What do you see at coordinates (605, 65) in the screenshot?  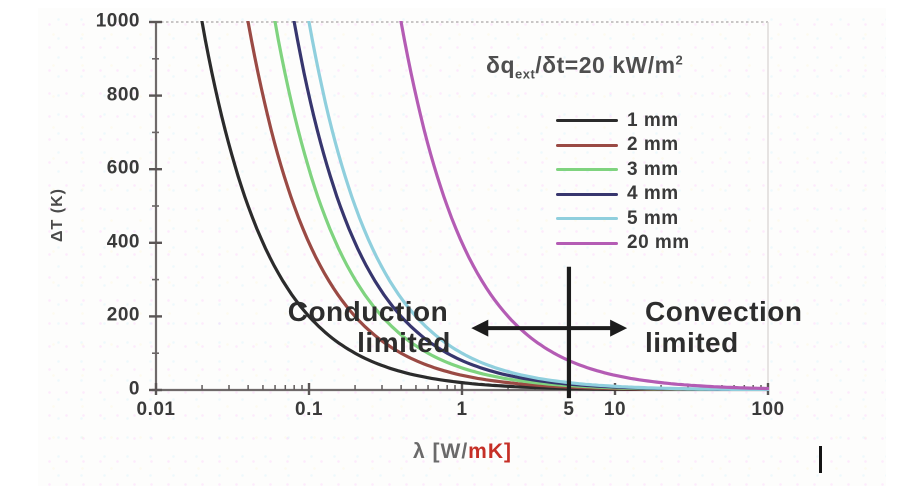 I see `flux-mid: /δt=20 kW/m` at bounding box center [605, 65].